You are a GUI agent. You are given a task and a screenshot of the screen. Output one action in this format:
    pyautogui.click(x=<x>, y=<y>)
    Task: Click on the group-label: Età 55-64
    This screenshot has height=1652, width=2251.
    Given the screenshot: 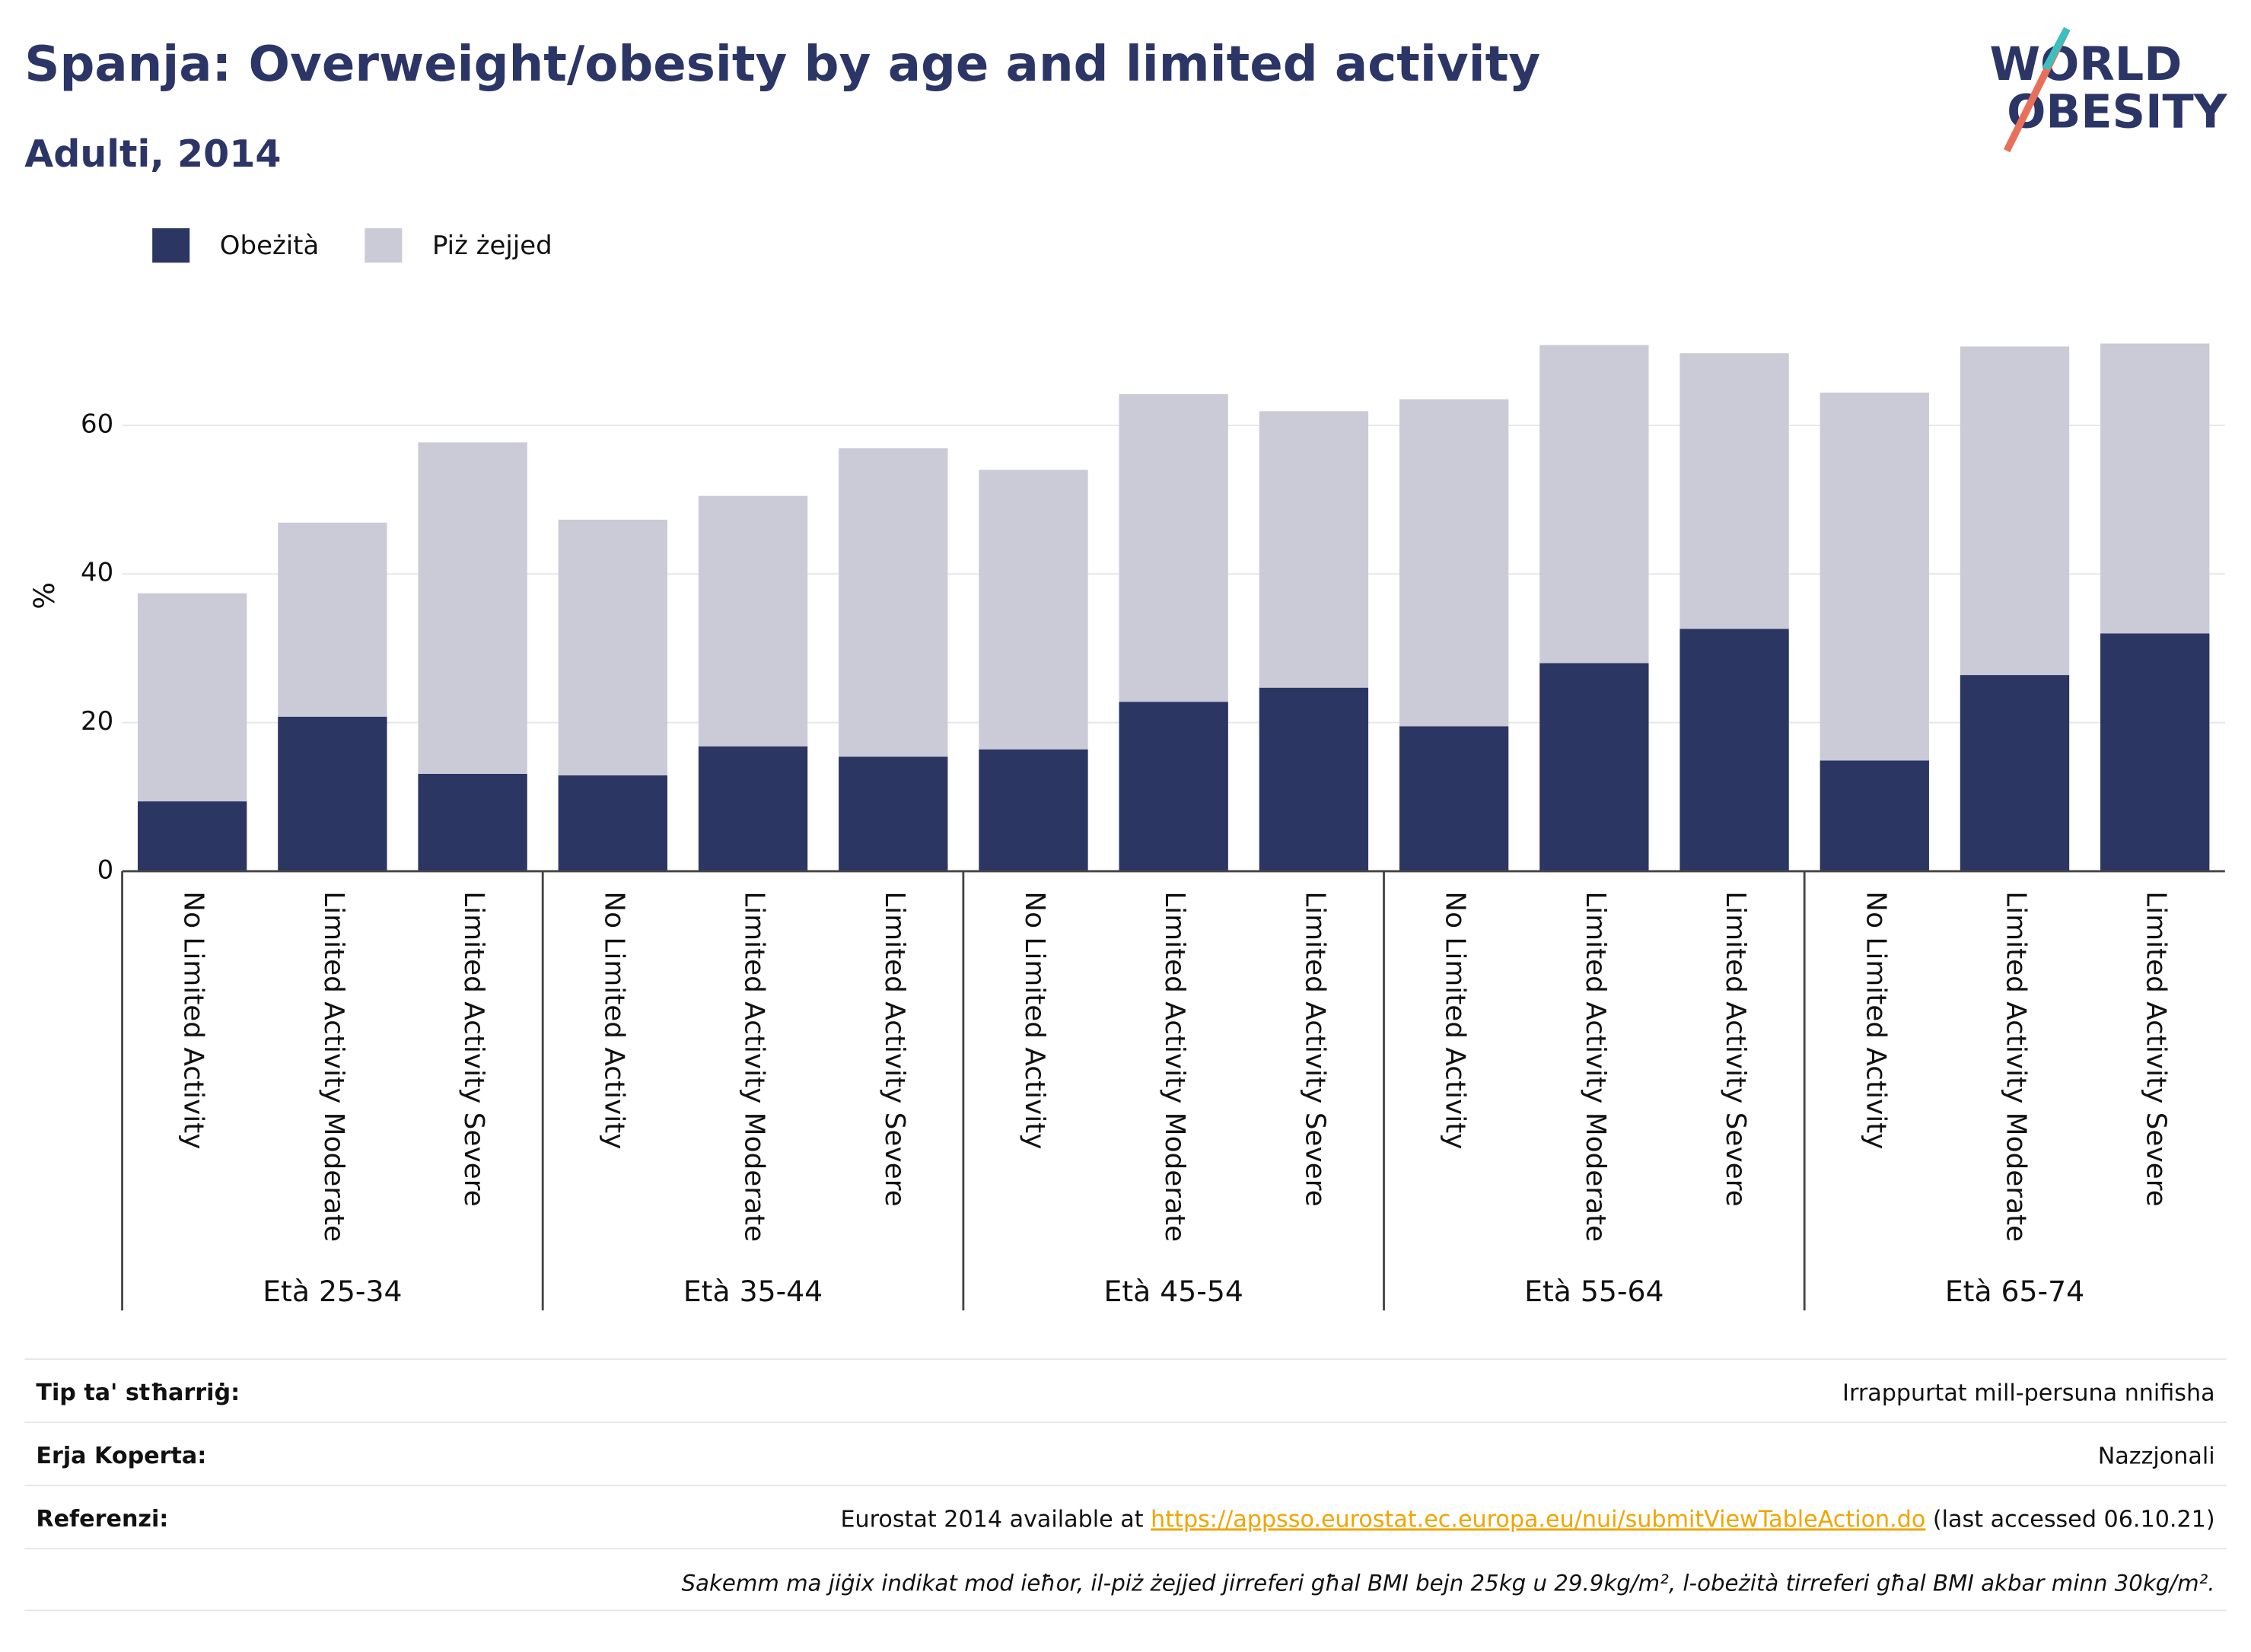 What is the action you would take?
    pyautogui.click(x=1594, y=1291)
    